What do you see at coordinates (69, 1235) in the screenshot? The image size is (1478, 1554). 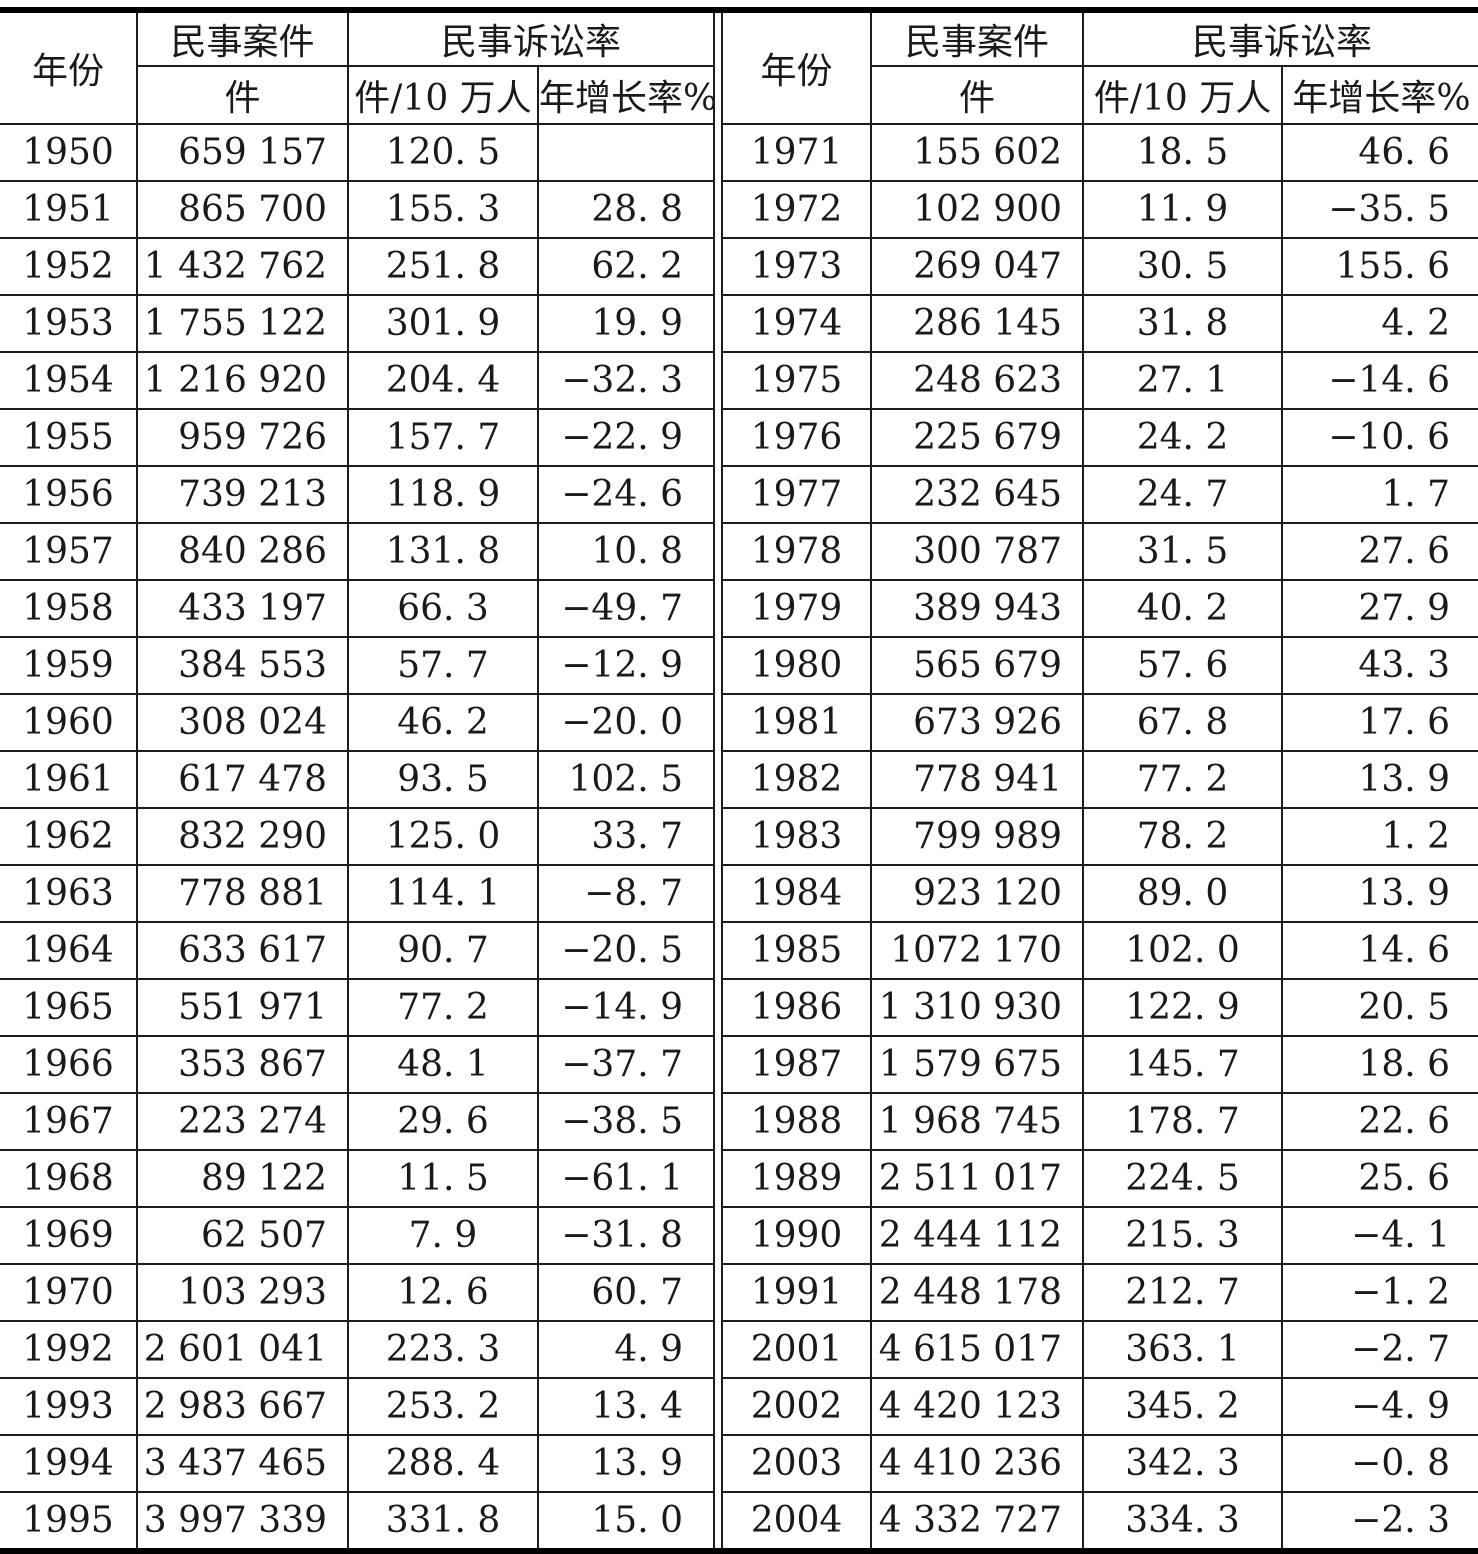 I see `year-cell: 1969` at bounding box center [69, 1235].